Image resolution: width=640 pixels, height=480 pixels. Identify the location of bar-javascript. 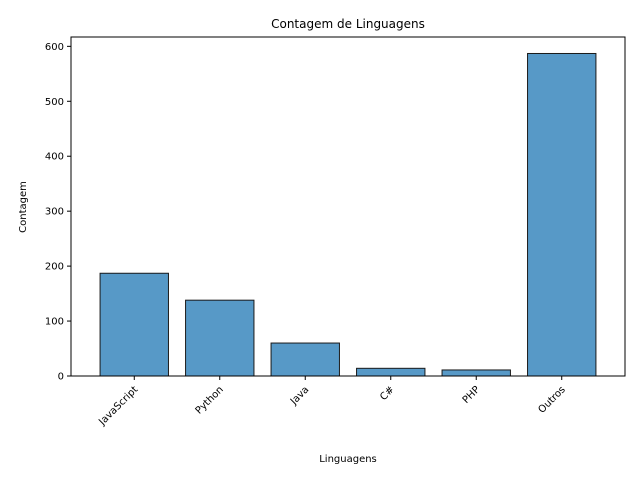
(134, 324).